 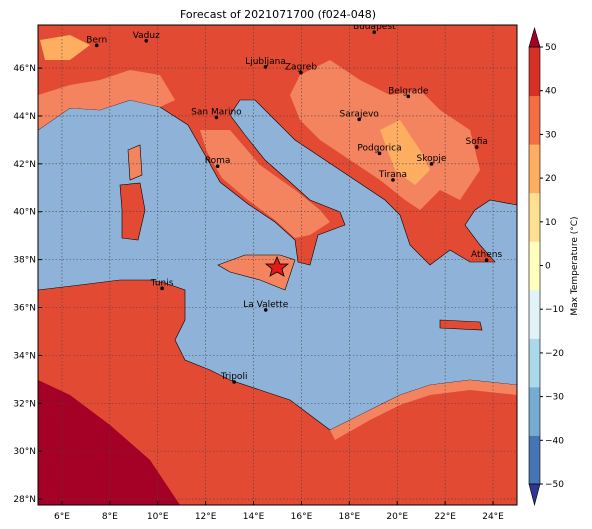 What do you see at coordinates (162, 283) in the screenshot?
I see `city-label: Tunis` at bounding box center [162, 283].